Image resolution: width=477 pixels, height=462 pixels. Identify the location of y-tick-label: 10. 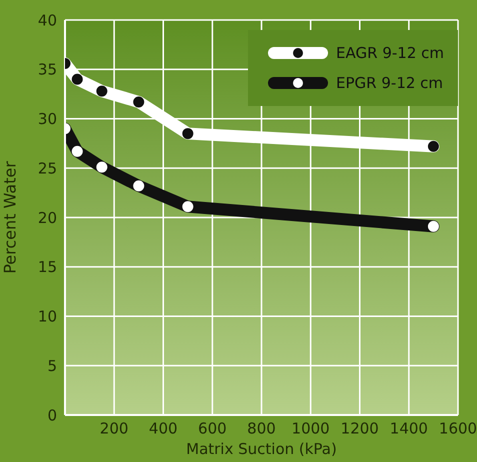
(47, 317).